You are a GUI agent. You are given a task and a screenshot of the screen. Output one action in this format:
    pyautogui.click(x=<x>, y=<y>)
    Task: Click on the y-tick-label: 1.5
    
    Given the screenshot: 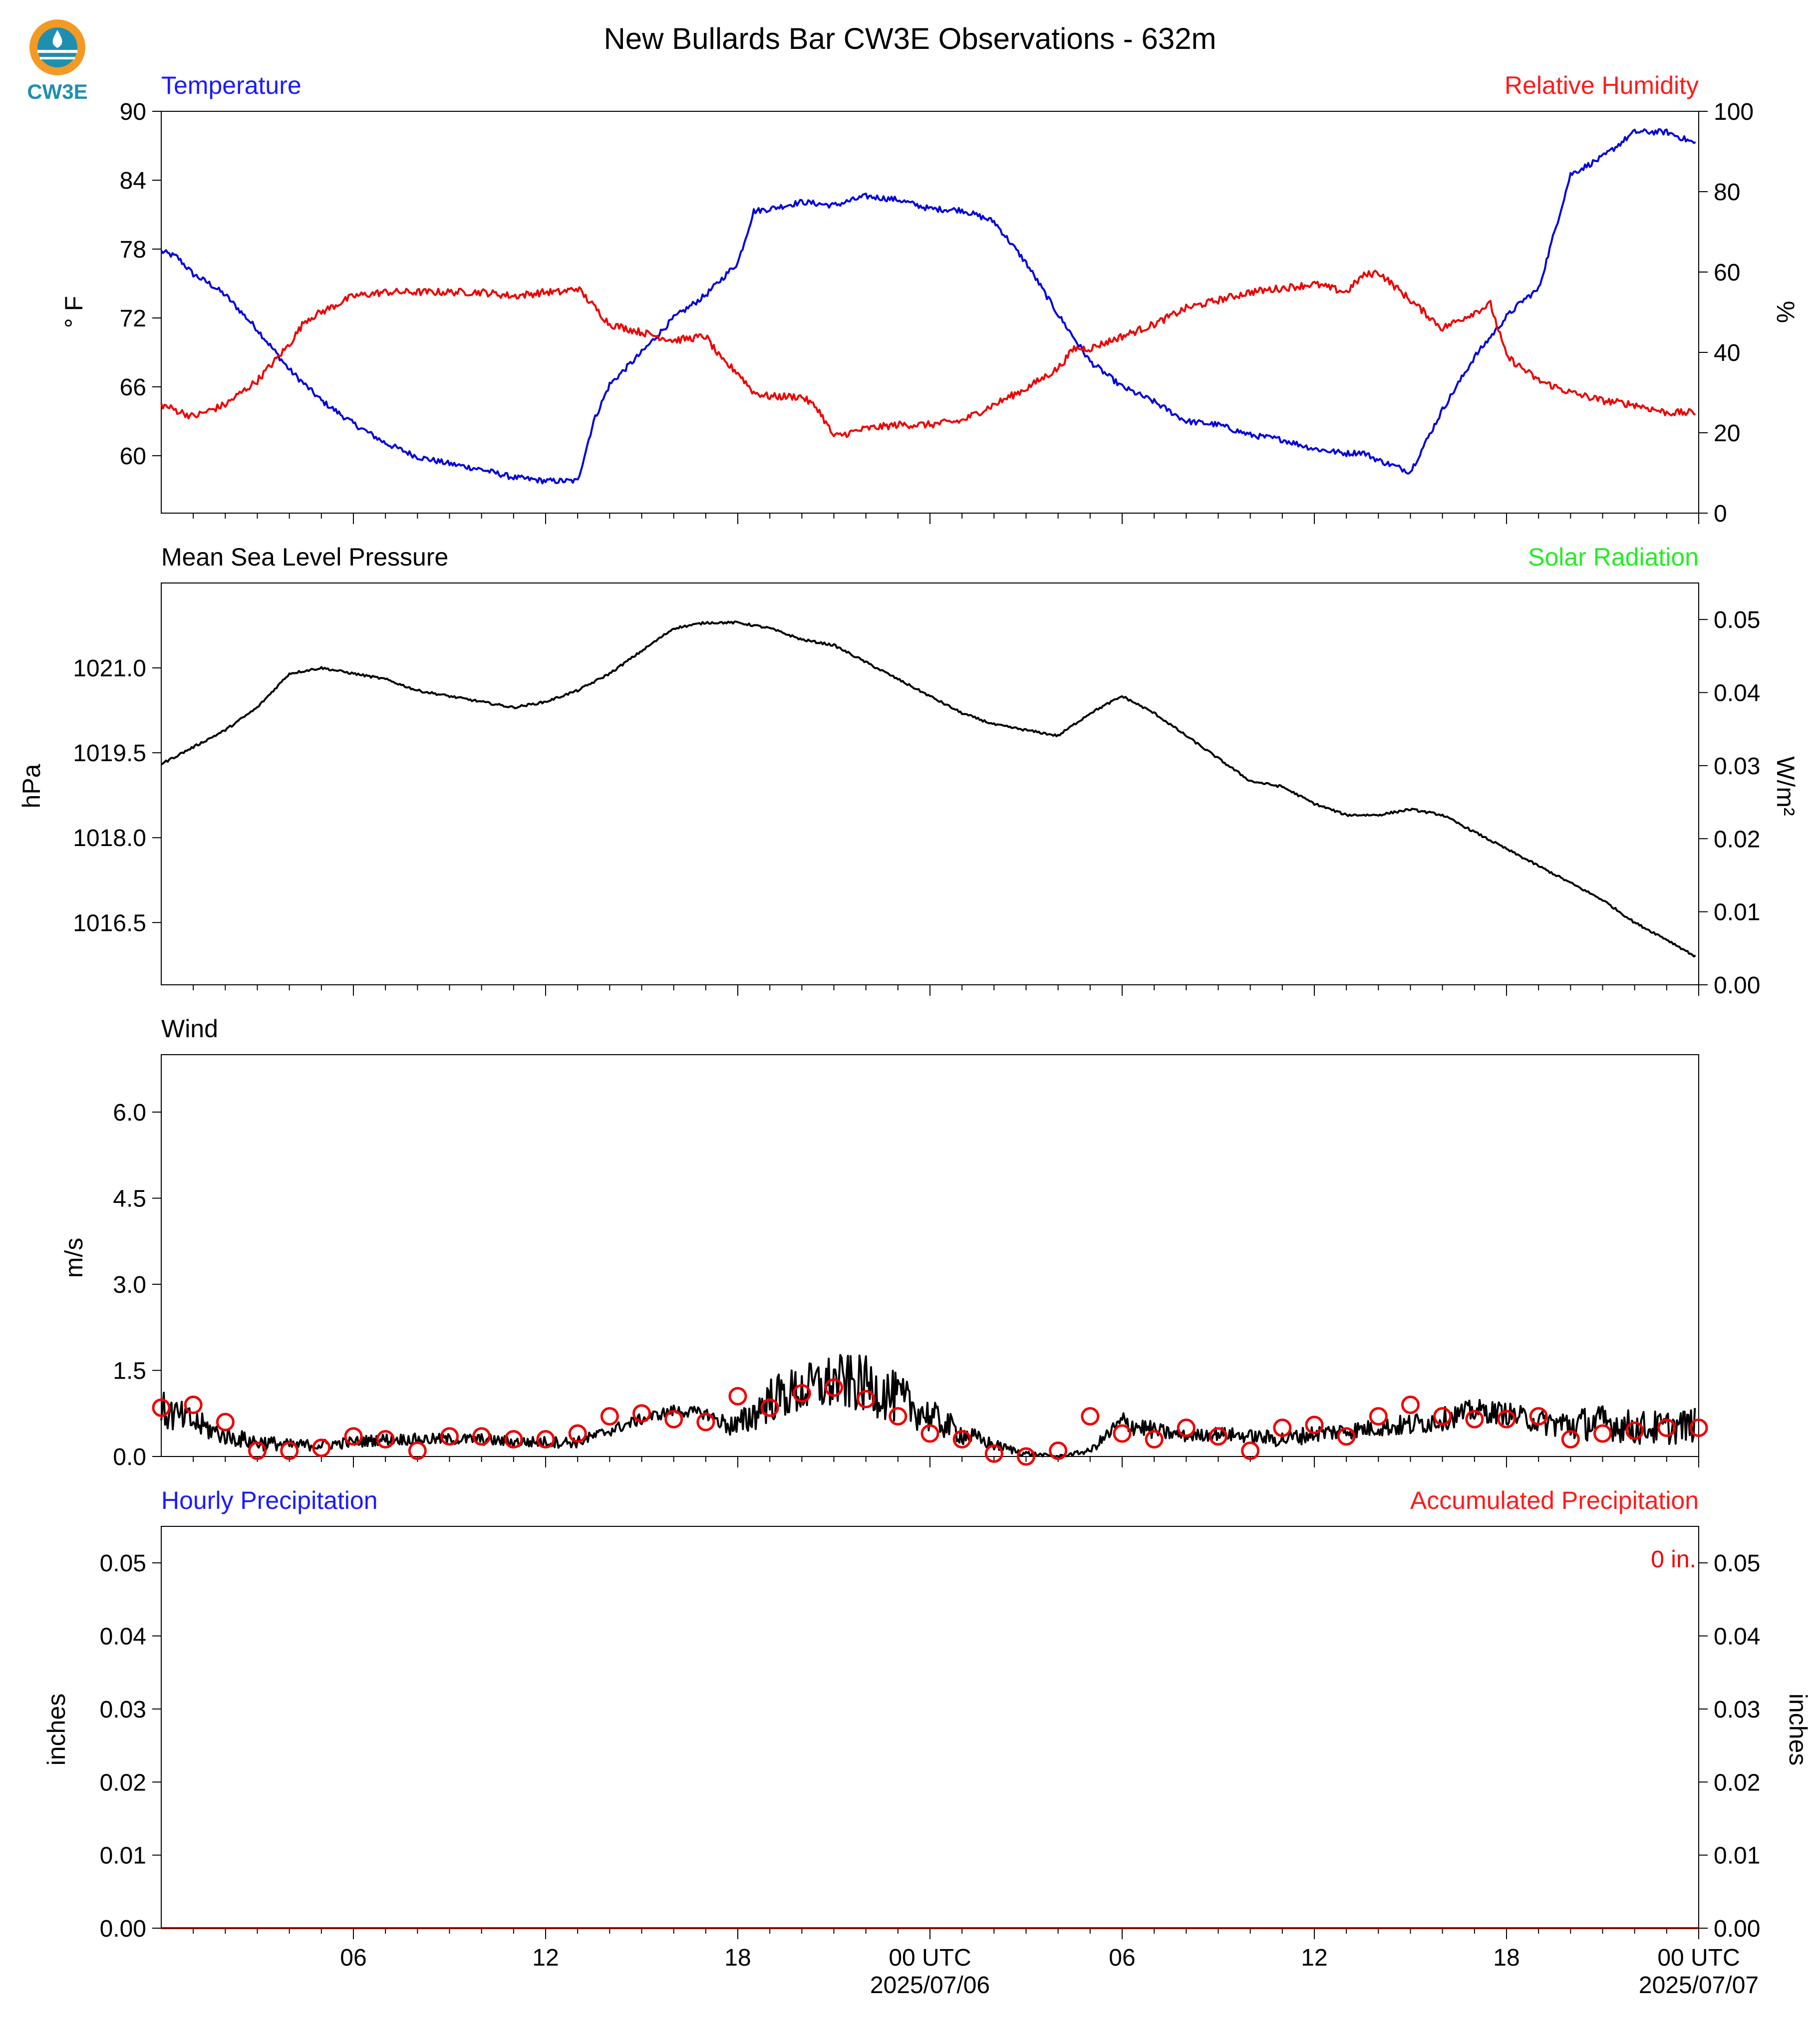 What is the action you would take?
    pyautogui.click(x=129, y=1371)
    